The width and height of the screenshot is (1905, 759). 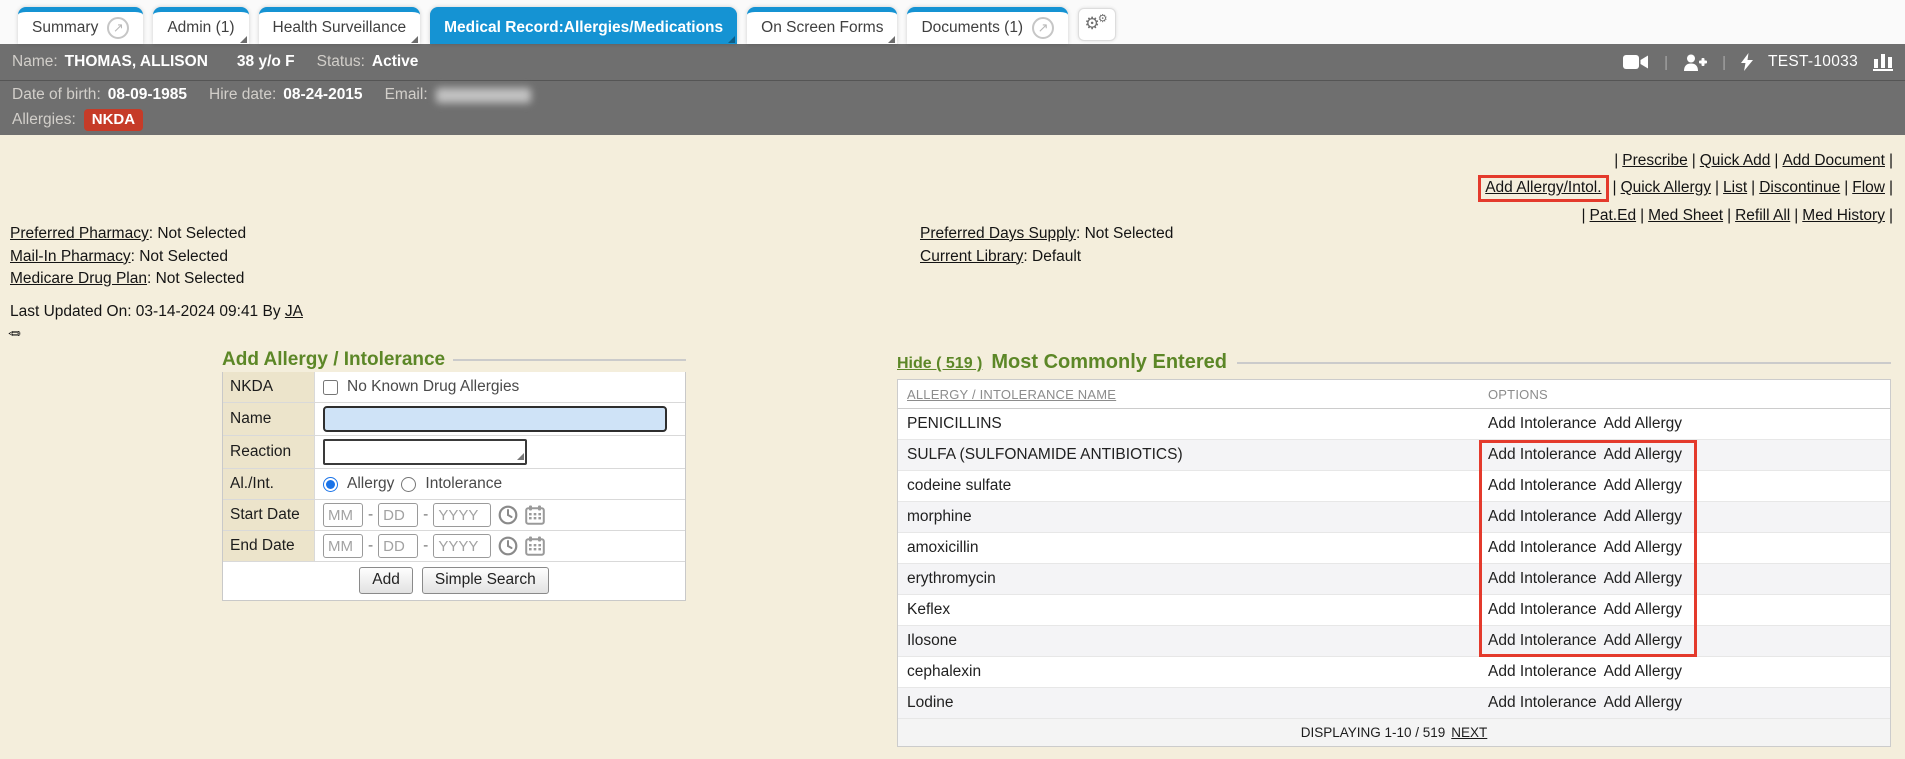 What do you see at coordinates (78, 278) in the screenshot?
I see `medicare-drug-plan-link: Medicare Drug Plan` at bounding box center [78, 278].